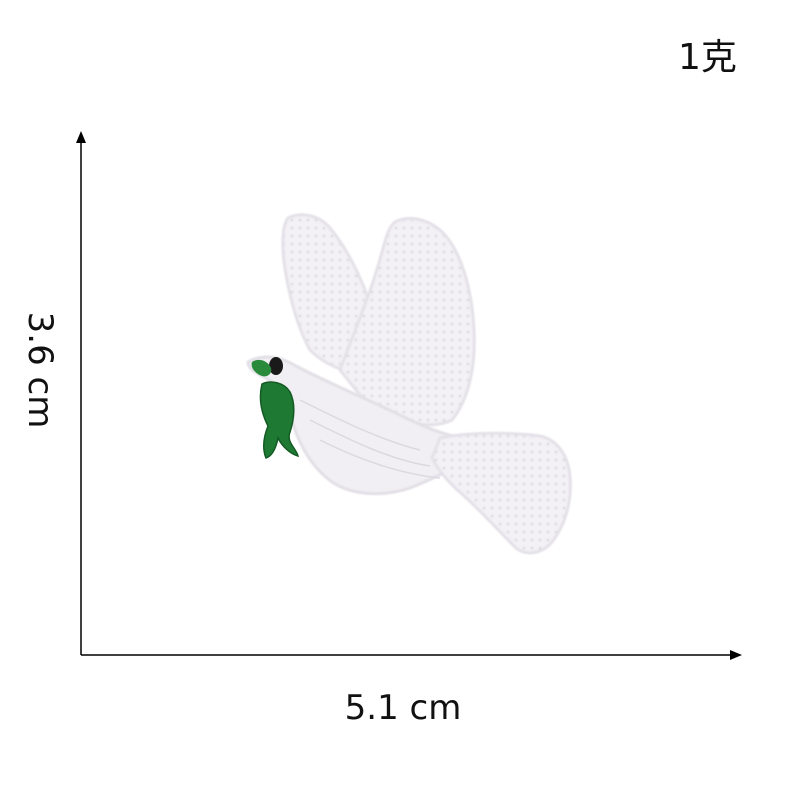 This screenshot has height=800, width=800. I want to click on width-dimension-label: 5.1 cm, so click(403, 708).